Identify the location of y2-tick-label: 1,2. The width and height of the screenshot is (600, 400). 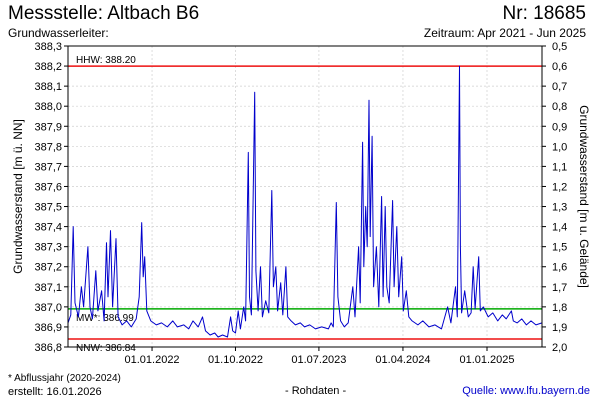
(559, 187).